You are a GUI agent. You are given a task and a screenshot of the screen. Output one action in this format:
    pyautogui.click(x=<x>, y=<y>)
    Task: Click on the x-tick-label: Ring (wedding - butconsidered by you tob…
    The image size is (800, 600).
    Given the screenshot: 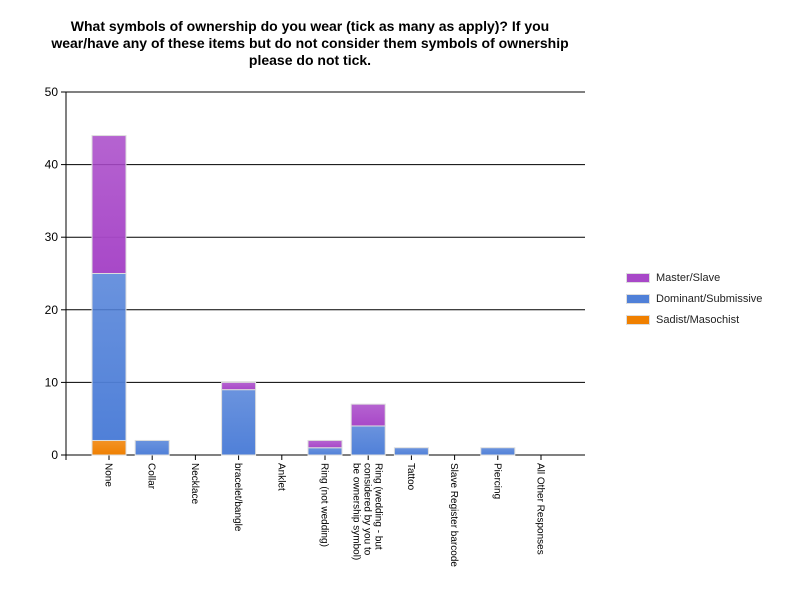 What is the action you would take?
    pyautogui.click(x=367, y=511)
    